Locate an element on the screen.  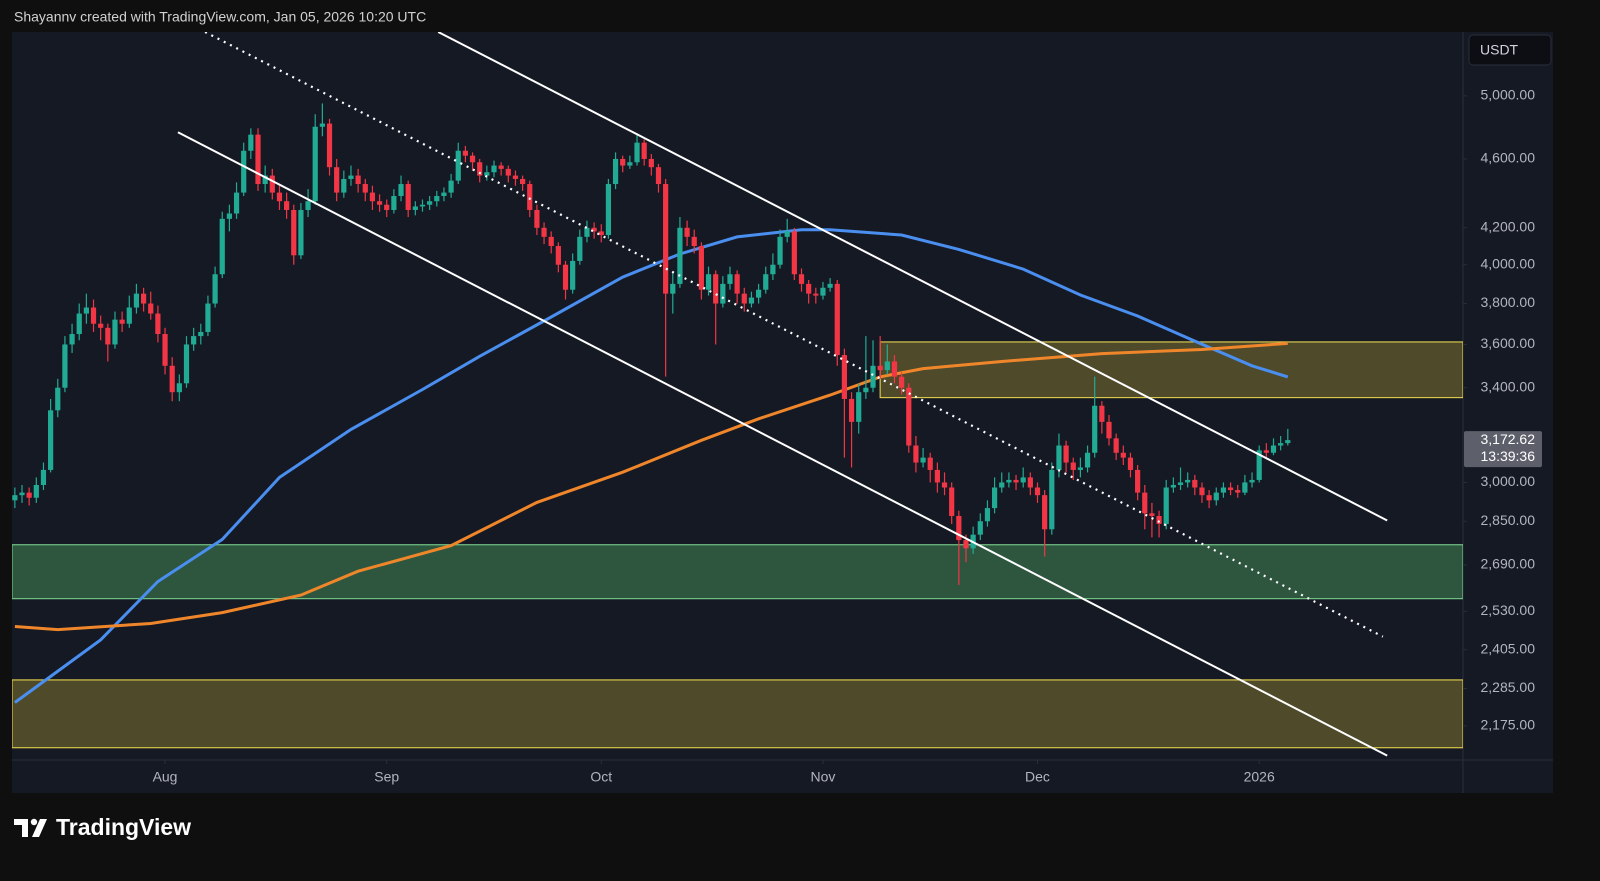
y-tick-label: 4,200.00 is located at coordinates (1508, 226).